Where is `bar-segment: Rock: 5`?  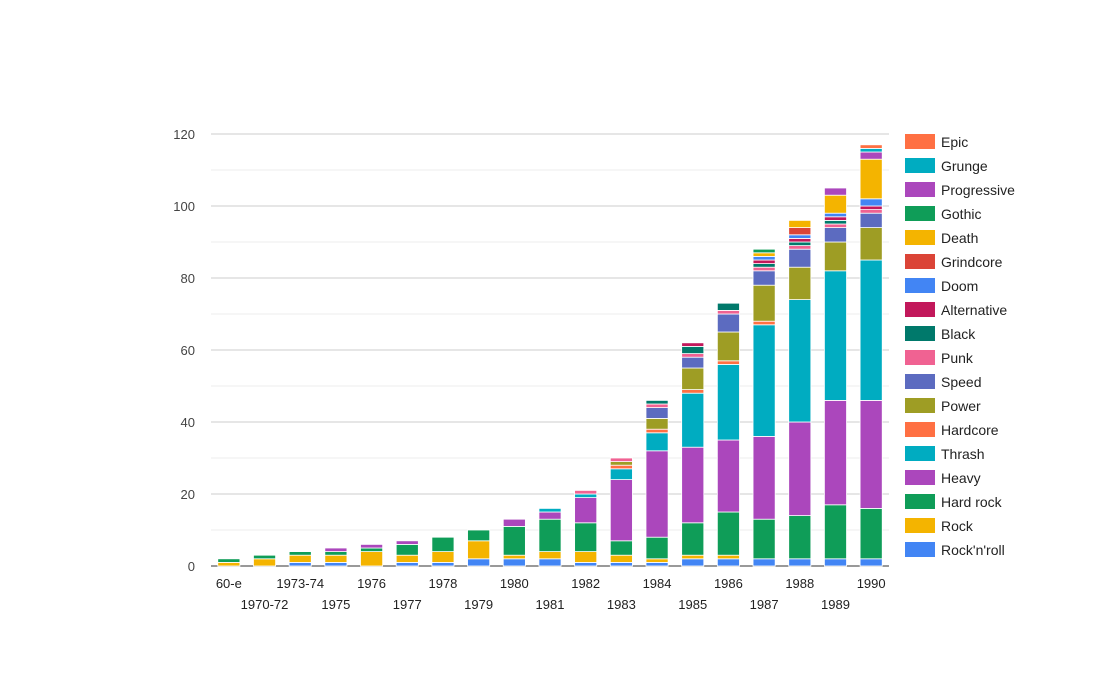 bar-segment: Rock: 5 is located at coordinates (479, 550).